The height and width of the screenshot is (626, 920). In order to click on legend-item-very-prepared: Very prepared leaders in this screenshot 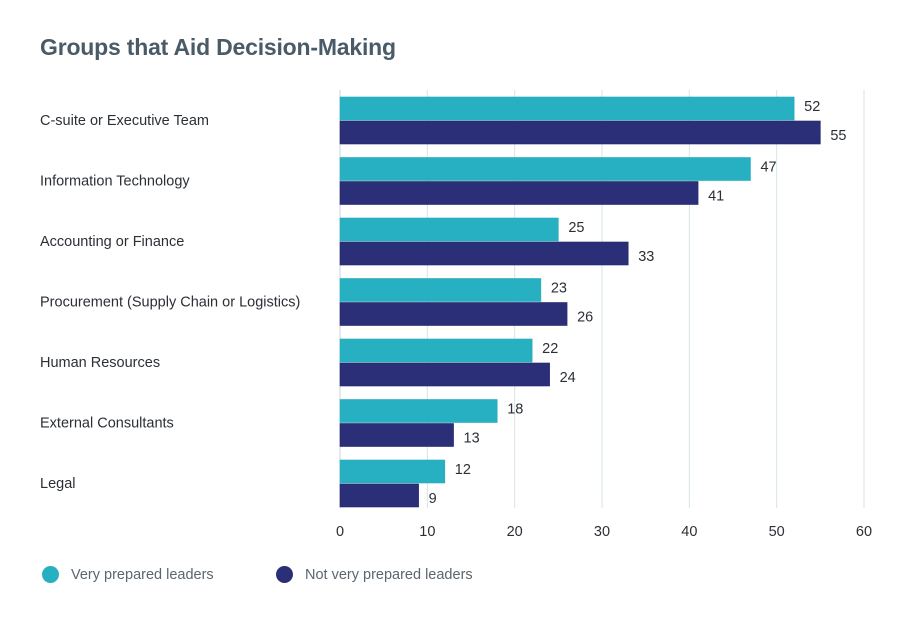, I will do `click(128, 574)`.